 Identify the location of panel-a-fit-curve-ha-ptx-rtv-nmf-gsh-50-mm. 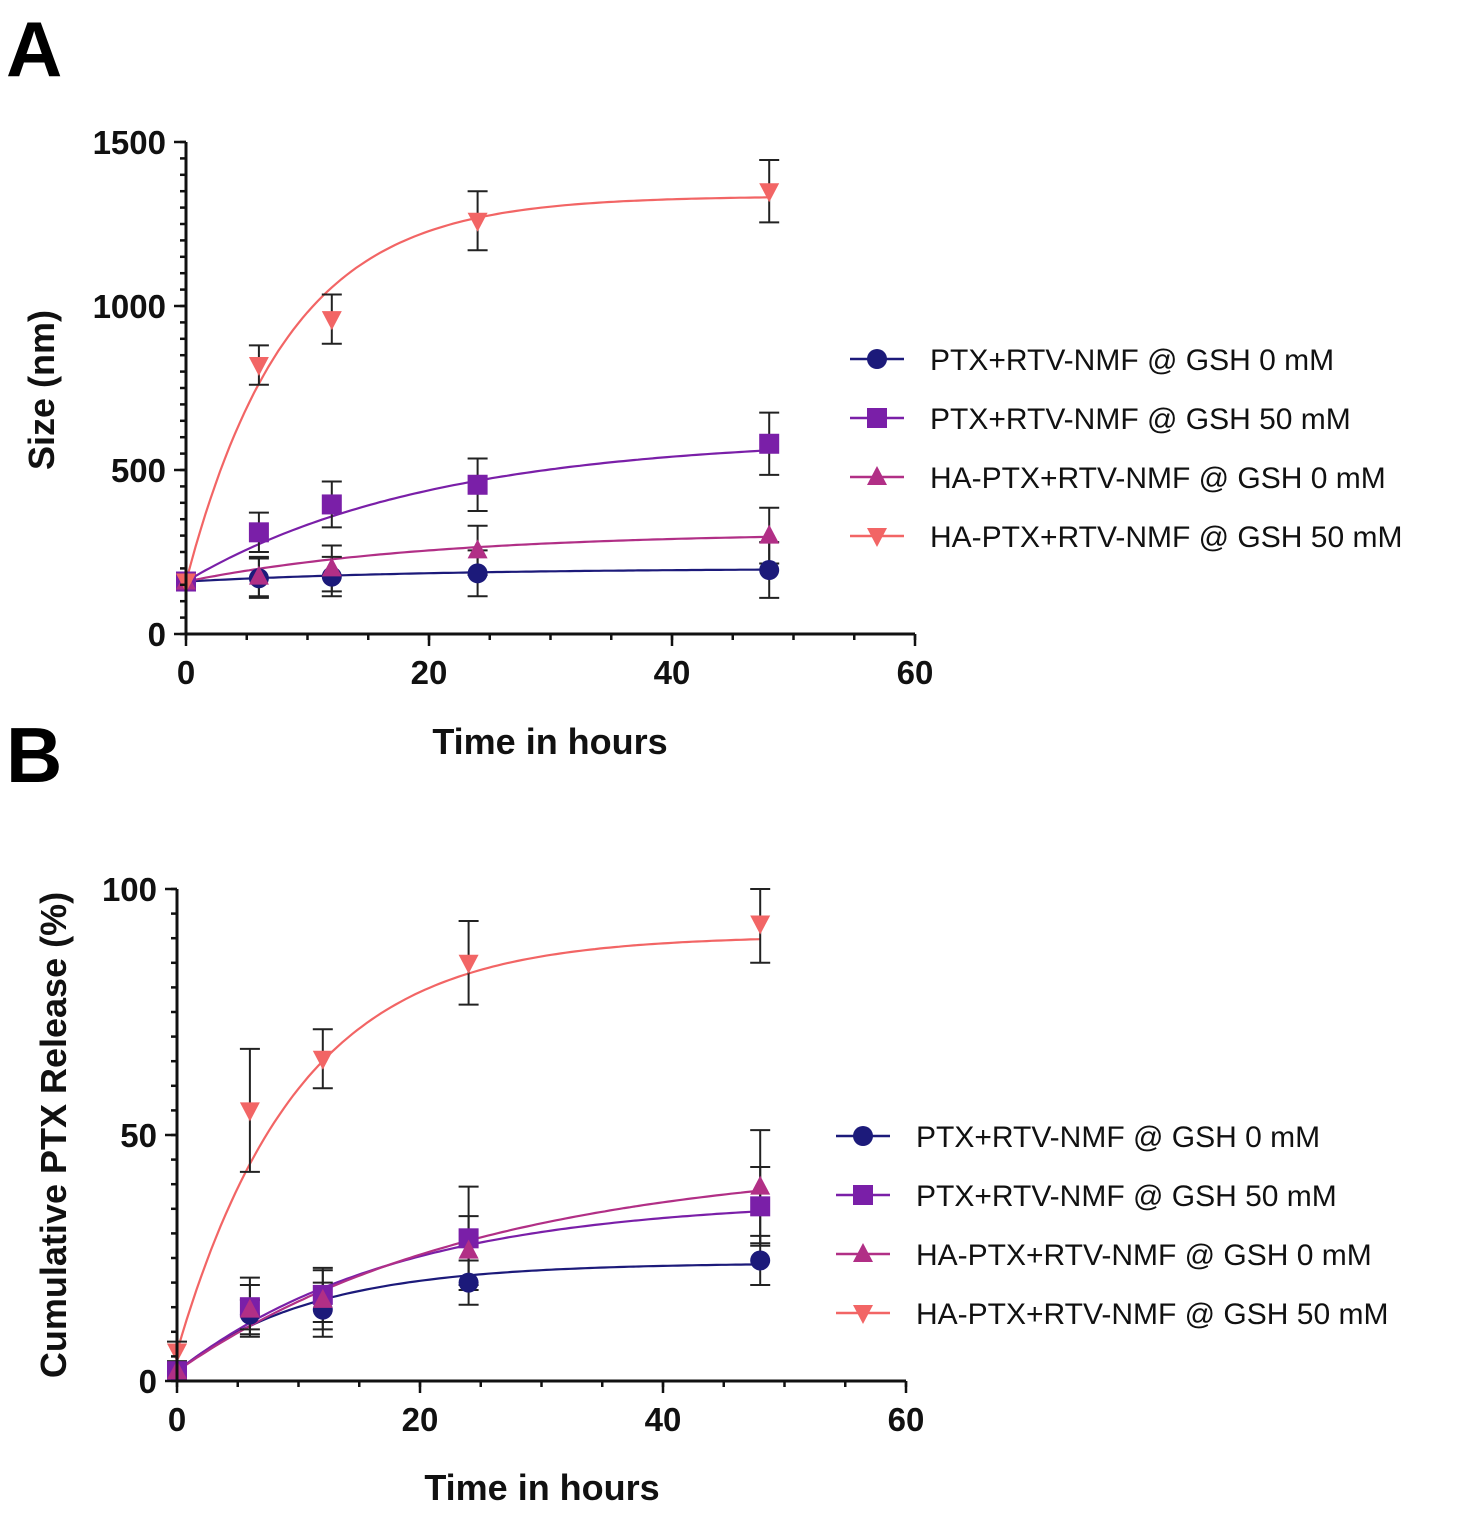
(477, 389).